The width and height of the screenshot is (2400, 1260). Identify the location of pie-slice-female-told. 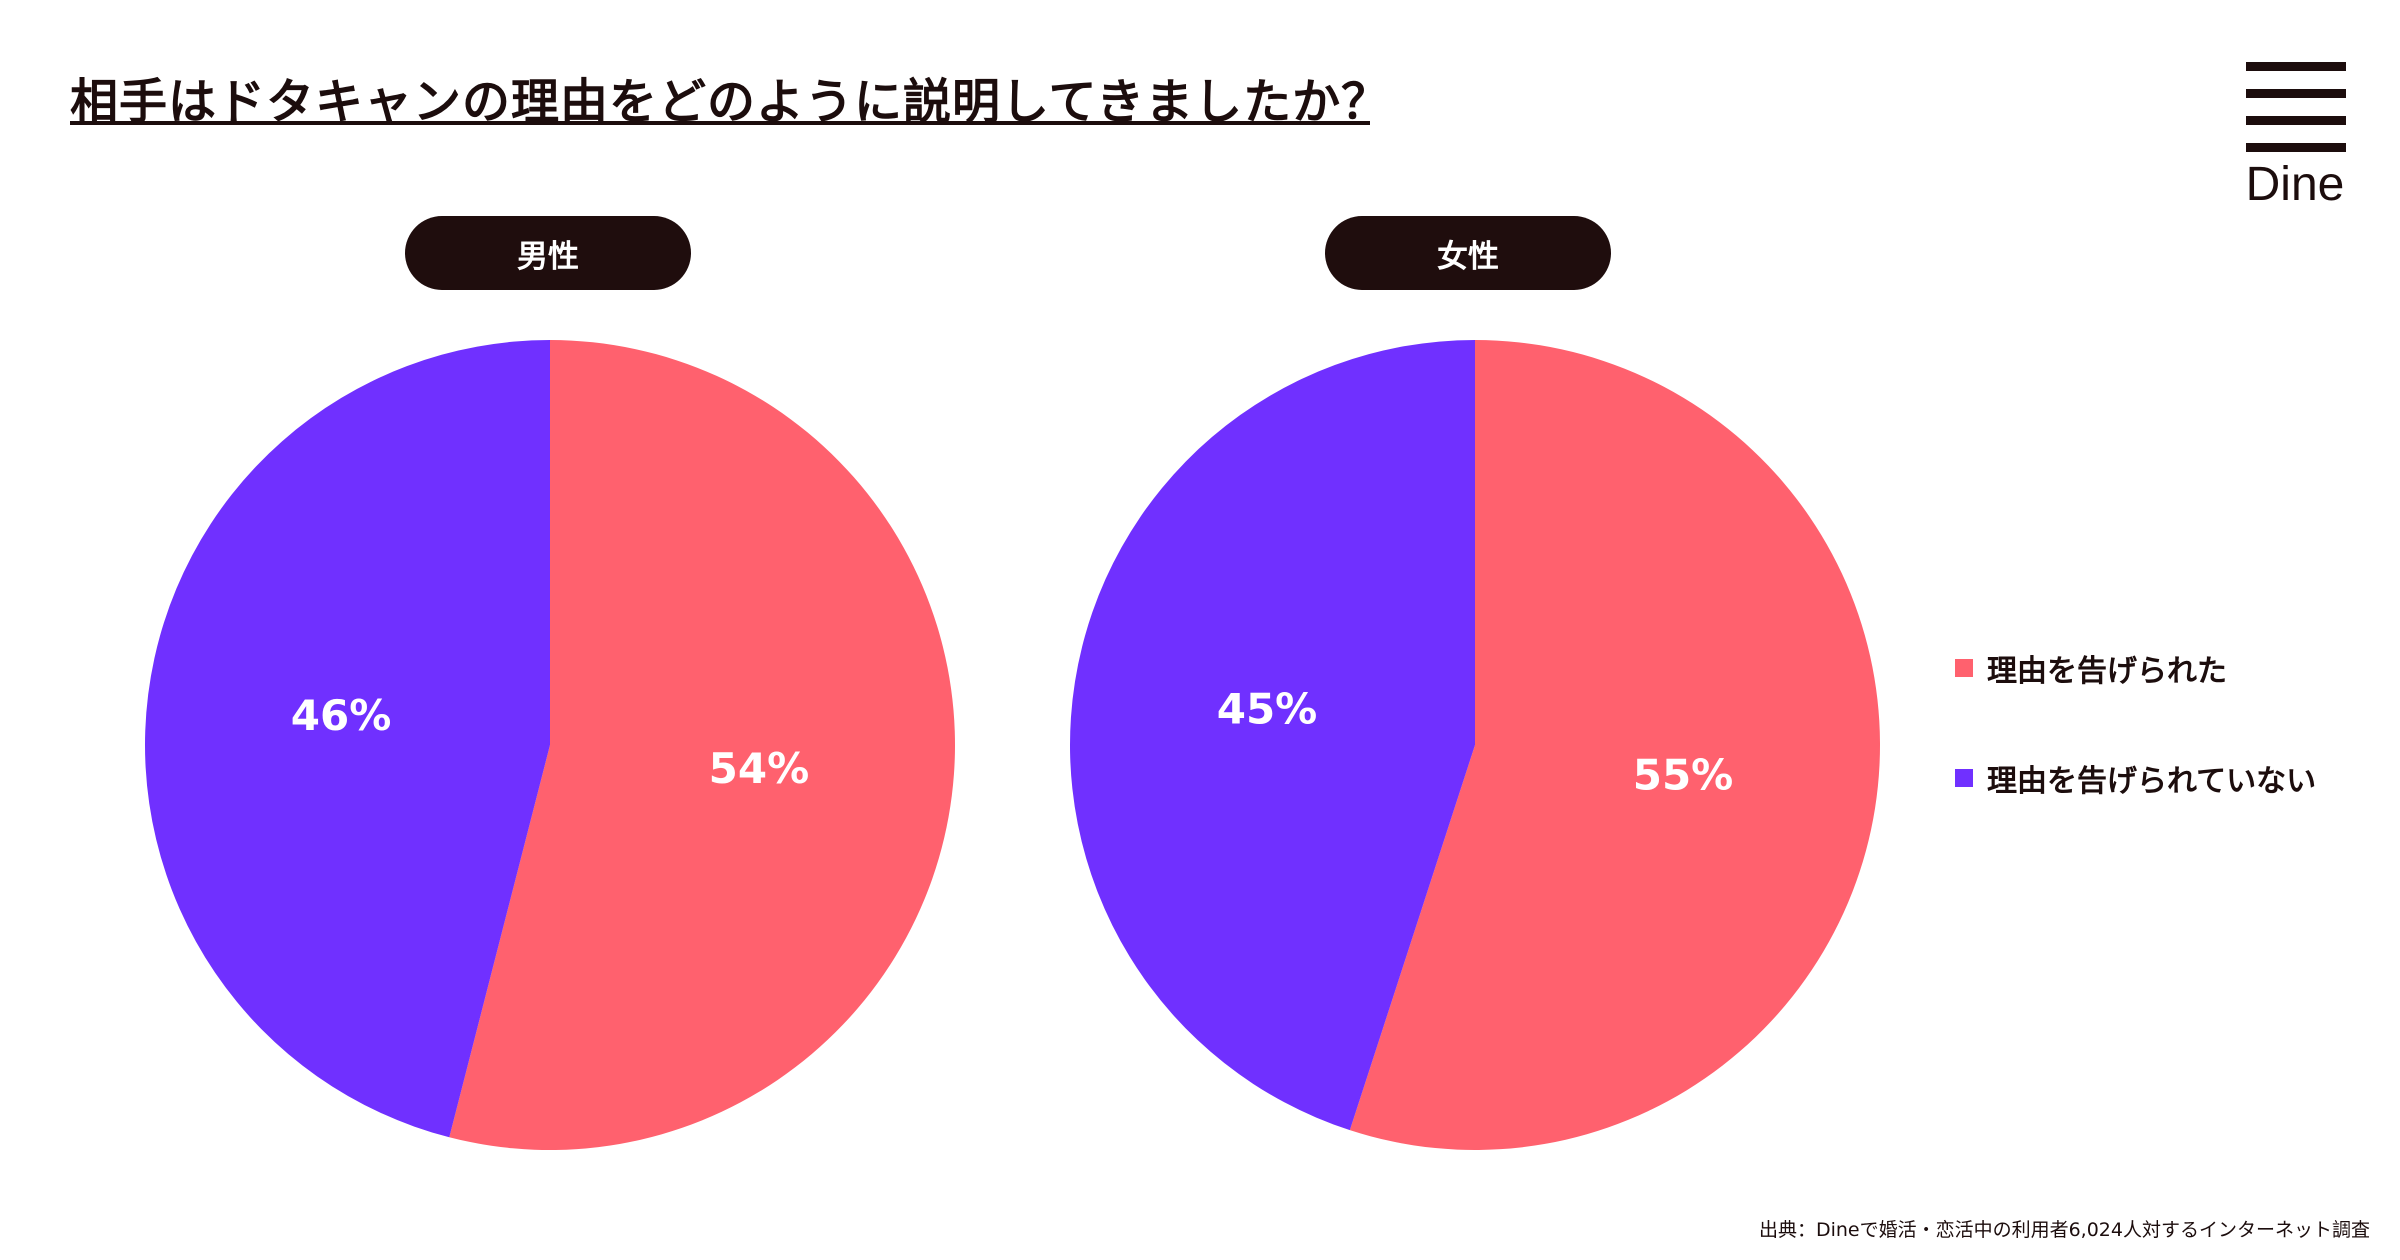
(1615, 745).